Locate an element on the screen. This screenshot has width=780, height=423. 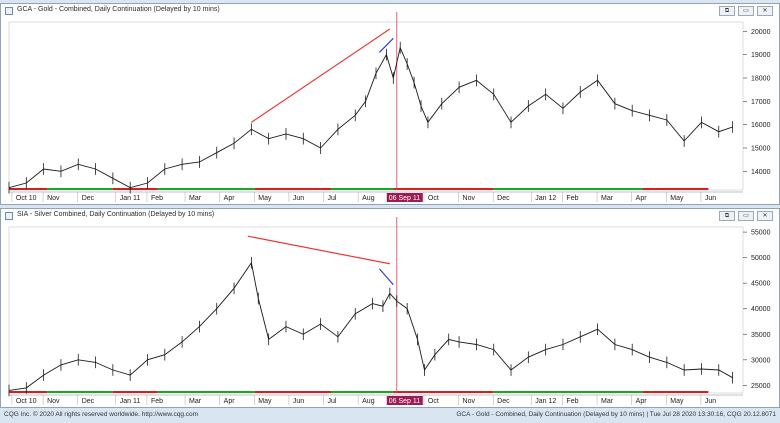
y-tick-label: 18000 is located at coordinates (761, 79).